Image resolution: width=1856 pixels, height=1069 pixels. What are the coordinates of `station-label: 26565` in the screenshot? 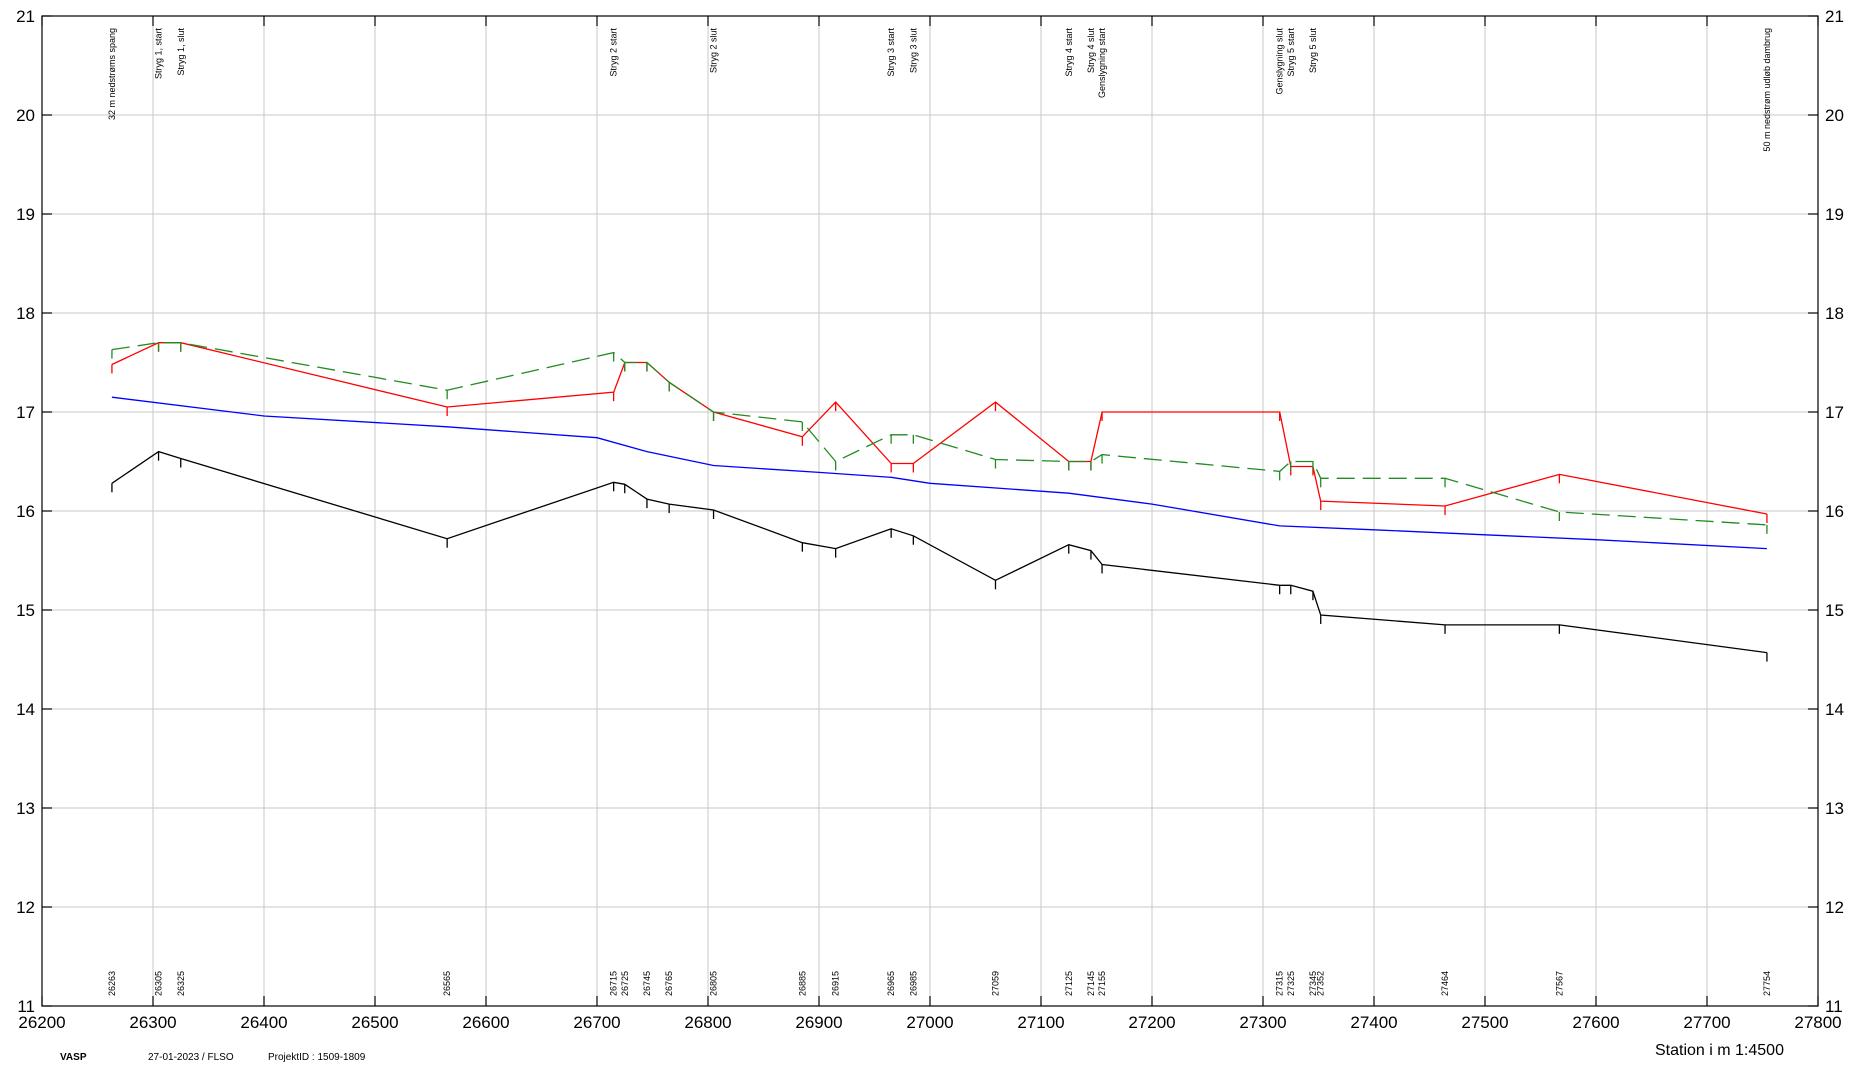 It's located at (447, 983).